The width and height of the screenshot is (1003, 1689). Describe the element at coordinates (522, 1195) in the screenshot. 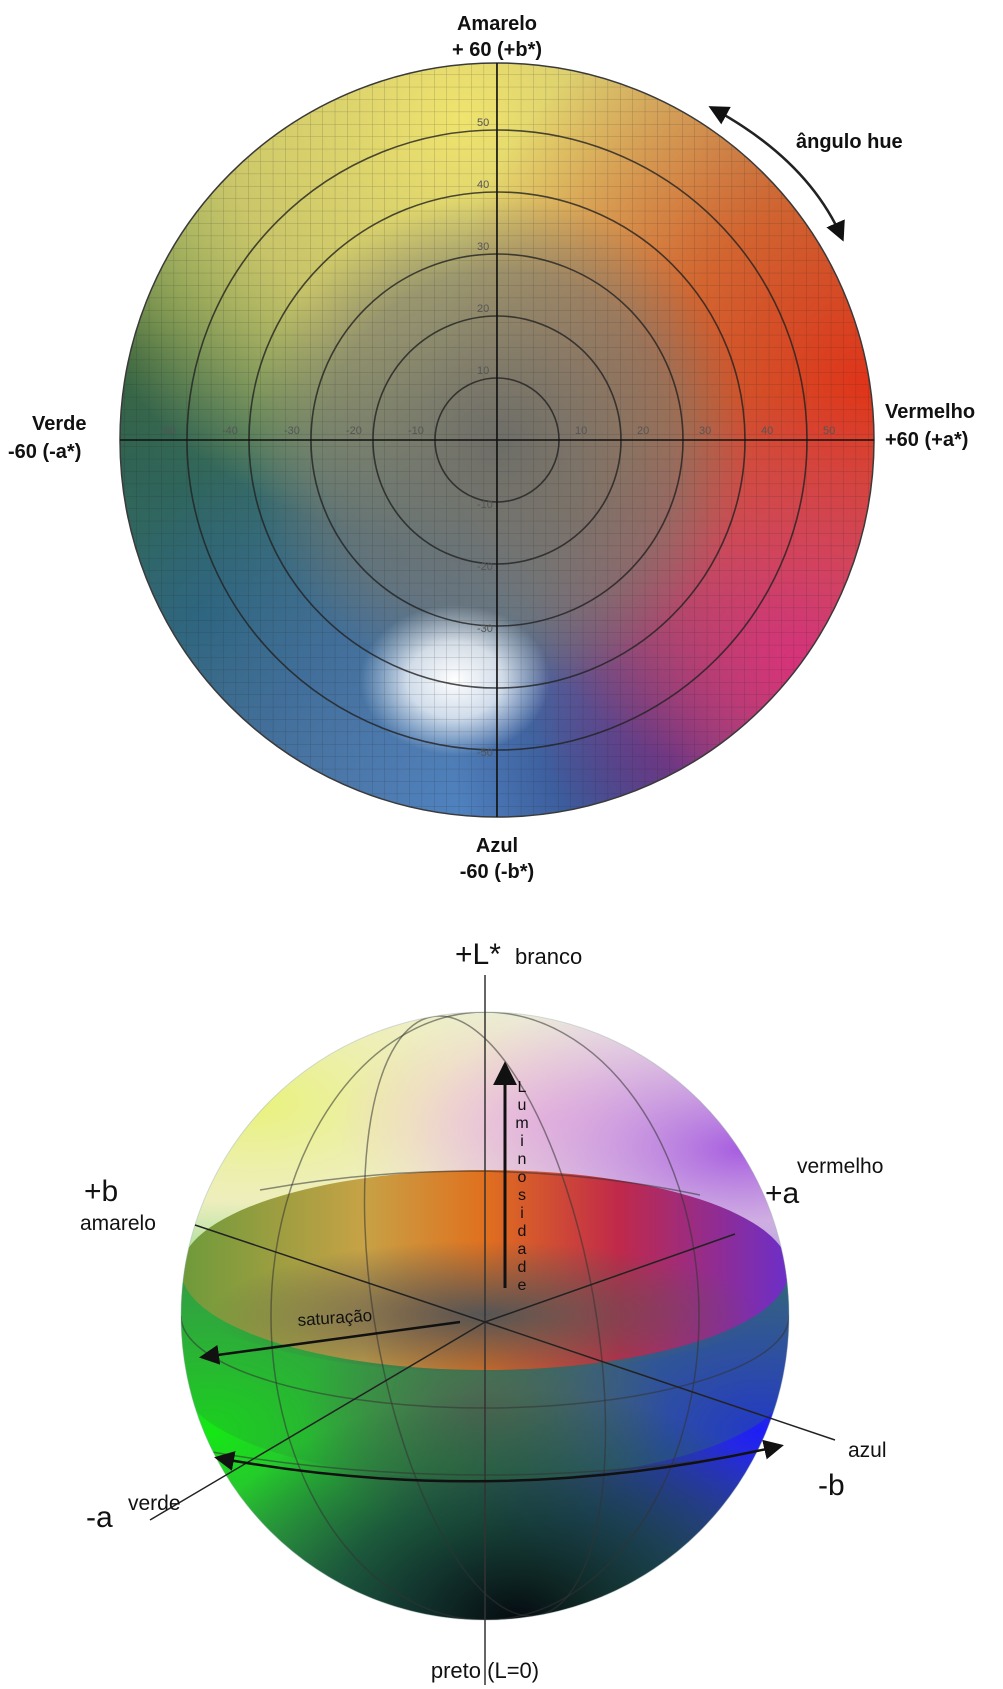

I see `svg-text: s` at that location.